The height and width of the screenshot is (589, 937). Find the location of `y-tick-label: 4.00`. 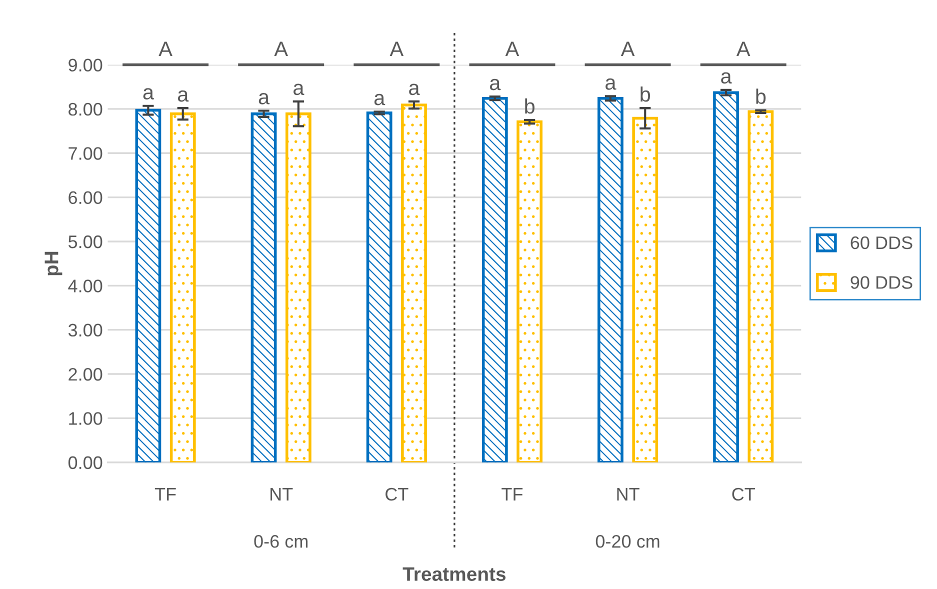

y-tick-label: 4.00 is located at coordinates (85, 286).